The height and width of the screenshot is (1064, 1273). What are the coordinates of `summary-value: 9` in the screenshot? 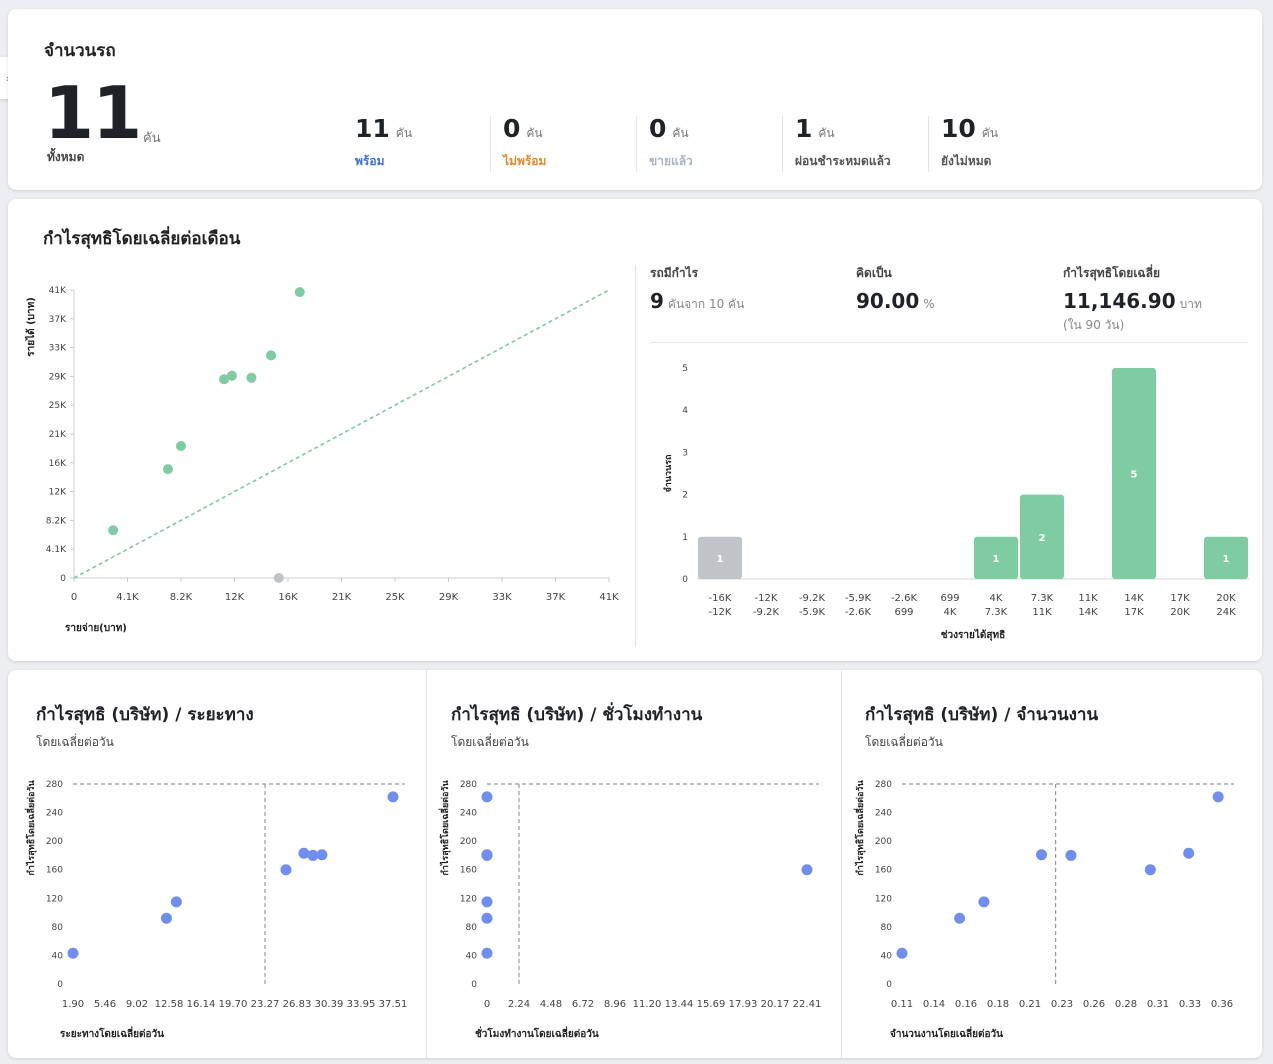 It's located at (657, 301).